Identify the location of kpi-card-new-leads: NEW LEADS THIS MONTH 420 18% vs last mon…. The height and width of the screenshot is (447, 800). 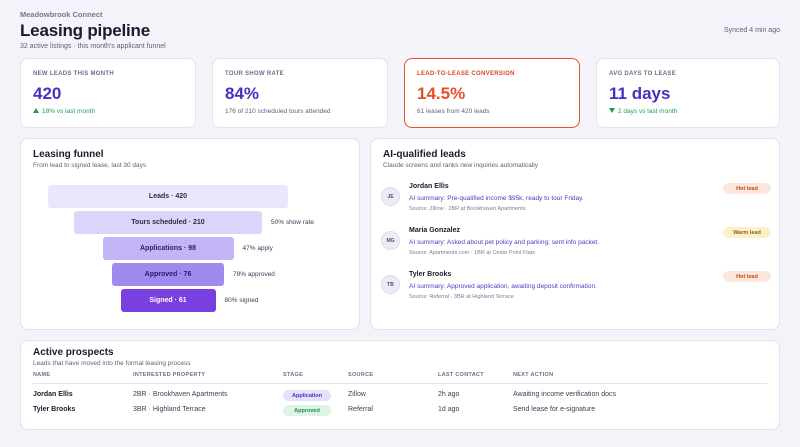
(108, 93).